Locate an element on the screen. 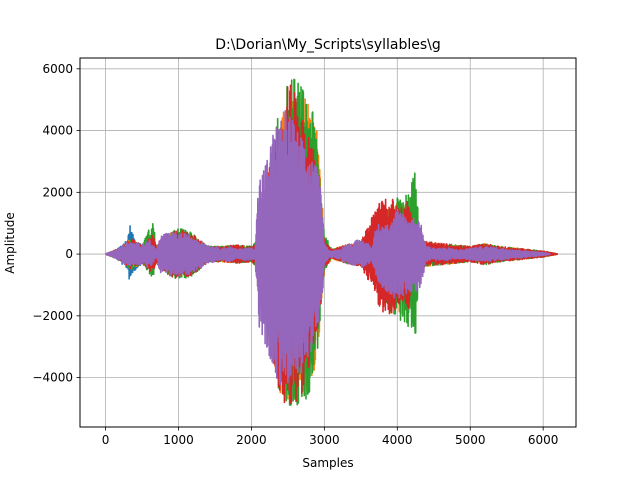  x-tick-label: 6000 is located at coordinates (543, 440).